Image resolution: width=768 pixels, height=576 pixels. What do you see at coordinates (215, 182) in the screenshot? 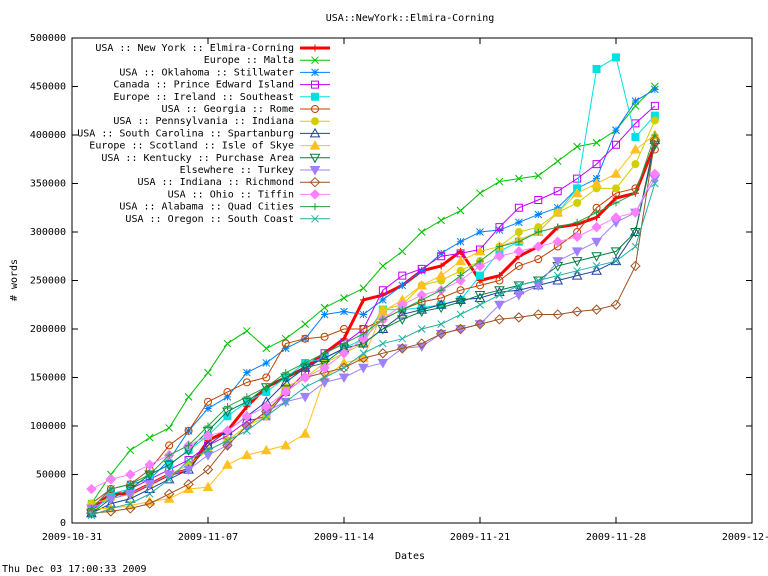
I see `legend-label: USA :: Indiana :: Richmond` at bounding box center [215, 182].